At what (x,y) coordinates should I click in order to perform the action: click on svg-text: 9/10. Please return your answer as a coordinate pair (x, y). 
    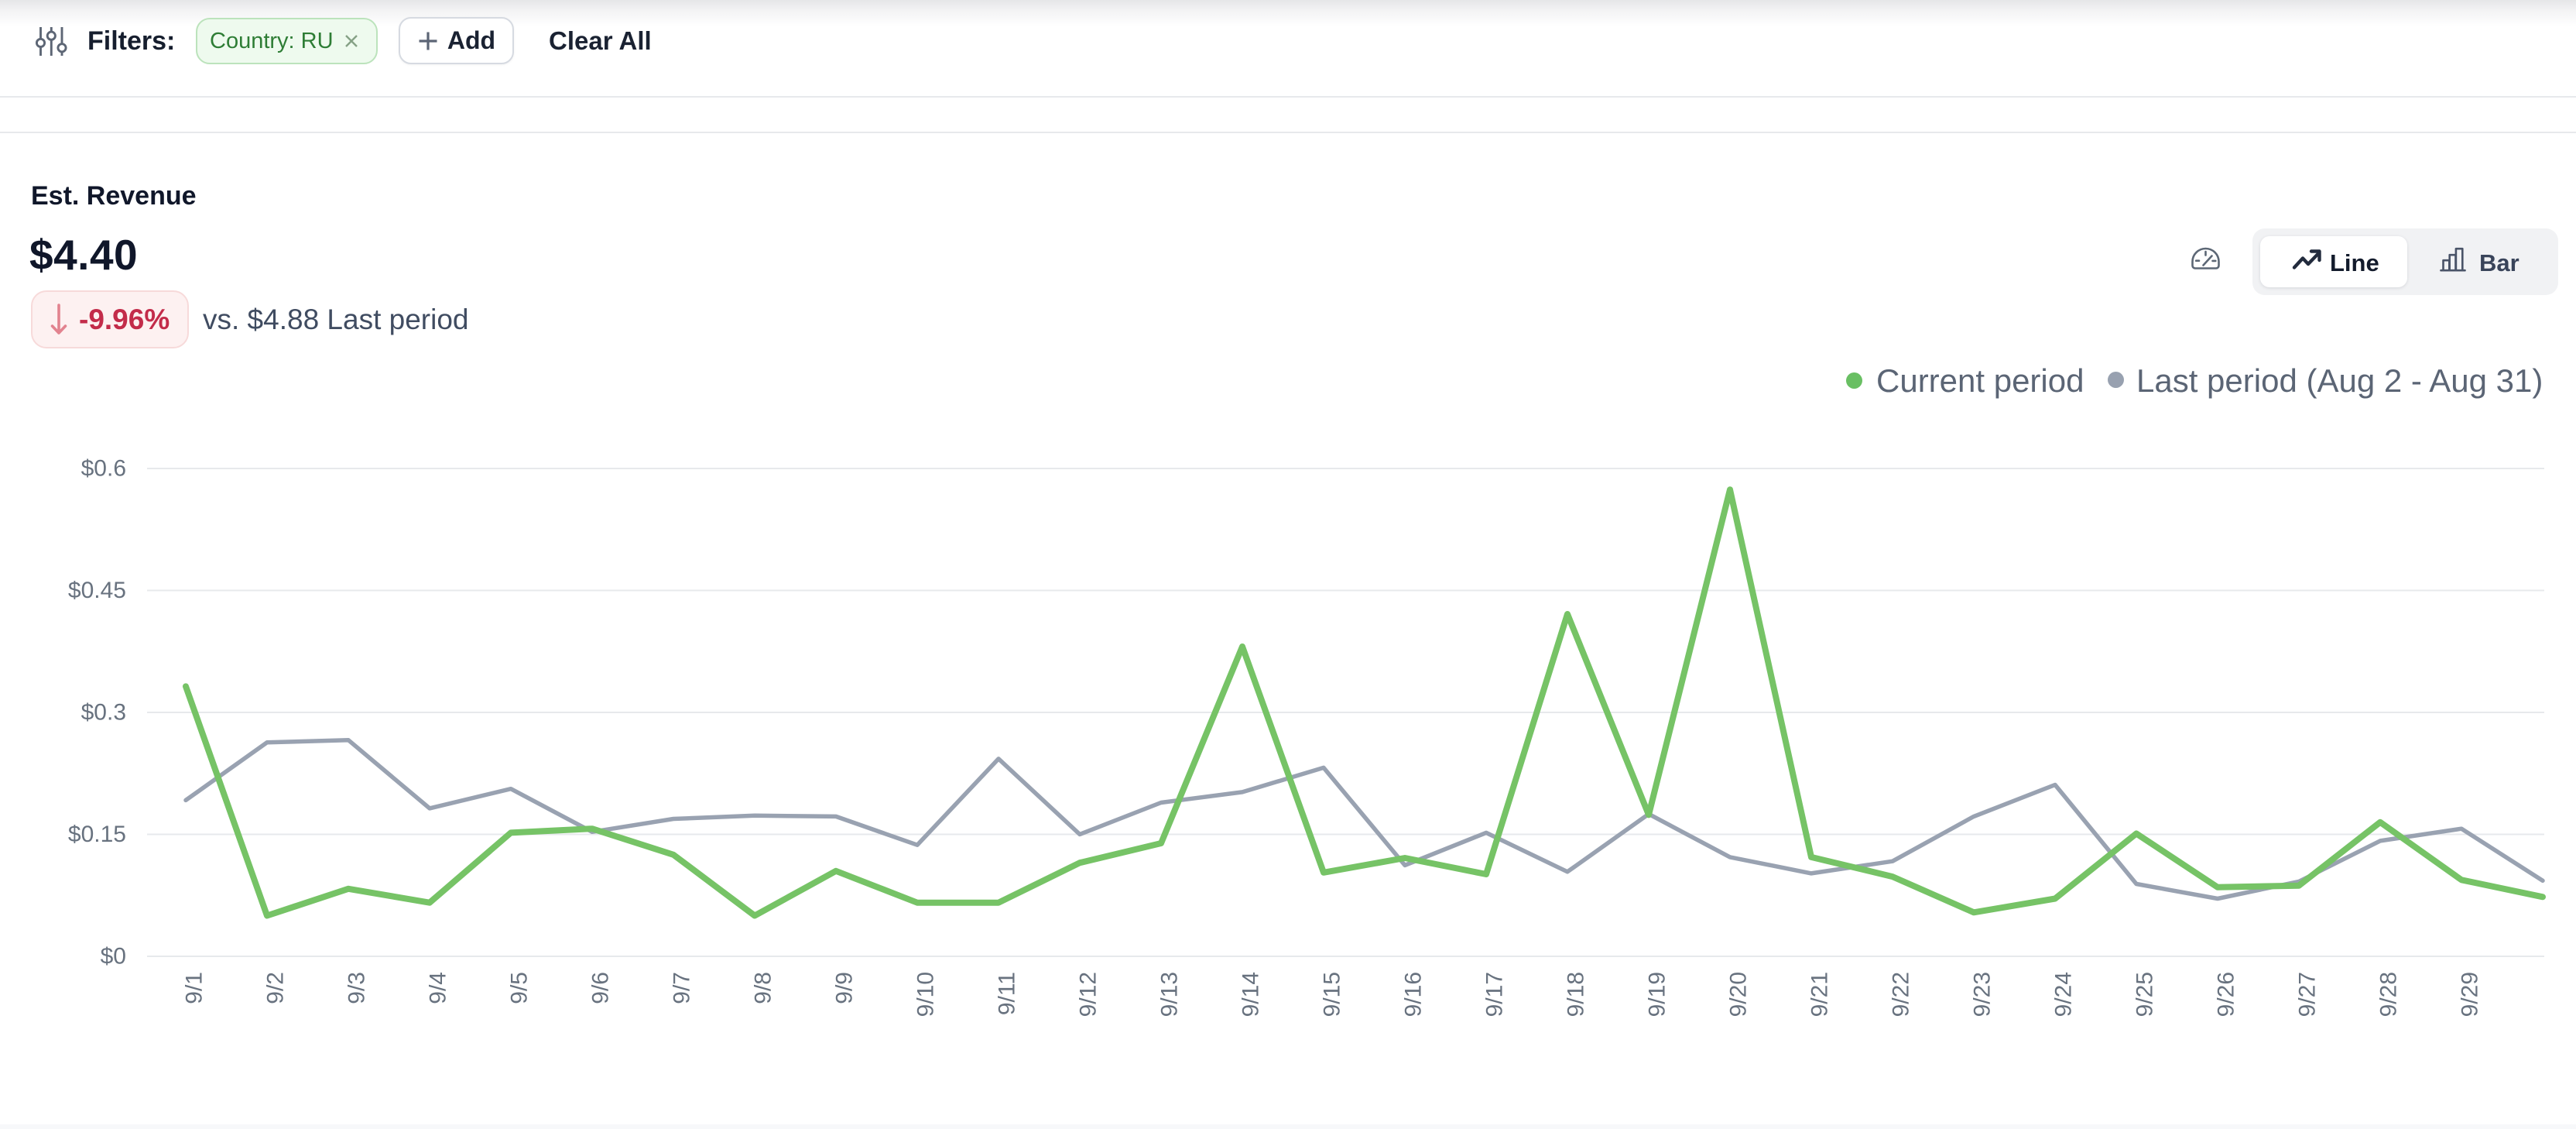
    Looking at the image, I should click on (926, 994).